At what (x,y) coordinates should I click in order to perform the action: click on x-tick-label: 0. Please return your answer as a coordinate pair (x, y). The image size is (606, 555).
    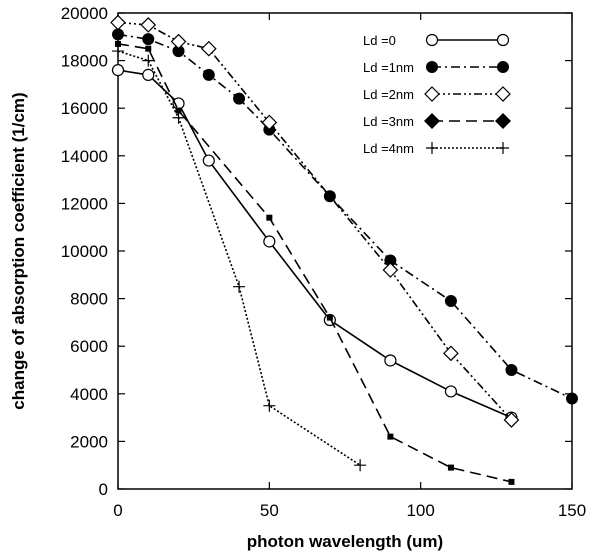
    Looking at the image, I should click on (117, 510).